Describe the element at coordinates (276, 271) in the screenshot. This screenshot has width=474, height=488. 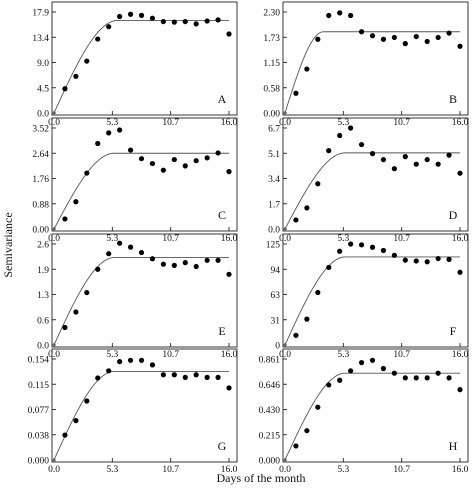
I see `y-tick-label: 94` at that location.